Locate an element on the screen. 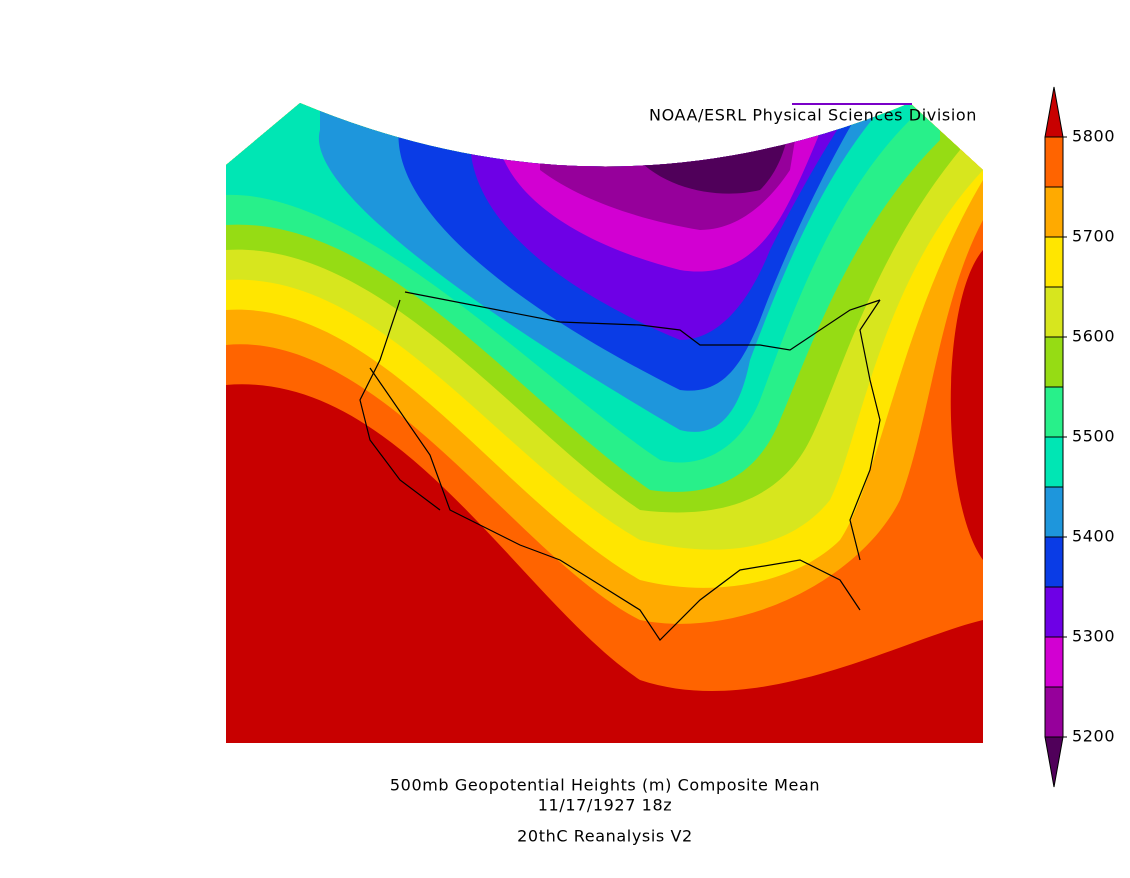 The width and height of the screenshot is (1130, 878). colorbar: 5200 5300 5400 5500 5600 5700 5800 is located at coordinates (1079, 437).